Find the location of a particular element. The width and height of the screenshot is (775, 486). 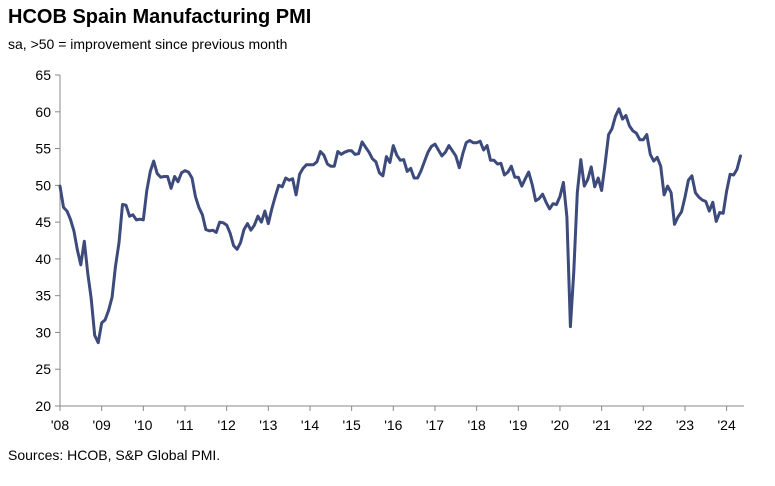

y-tick-label: 25 is located at coordinates (43, 369).